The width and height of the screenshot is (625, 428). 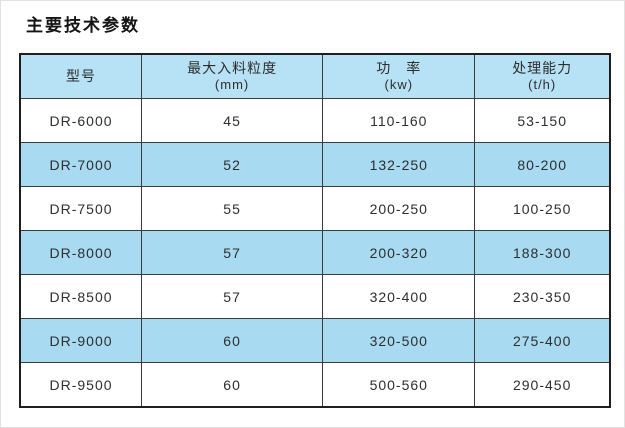 What do you see at coordinates (83, 25) in the screenshot?
I see `page-title: 主要技术参数` at bounding box center [83, 25].